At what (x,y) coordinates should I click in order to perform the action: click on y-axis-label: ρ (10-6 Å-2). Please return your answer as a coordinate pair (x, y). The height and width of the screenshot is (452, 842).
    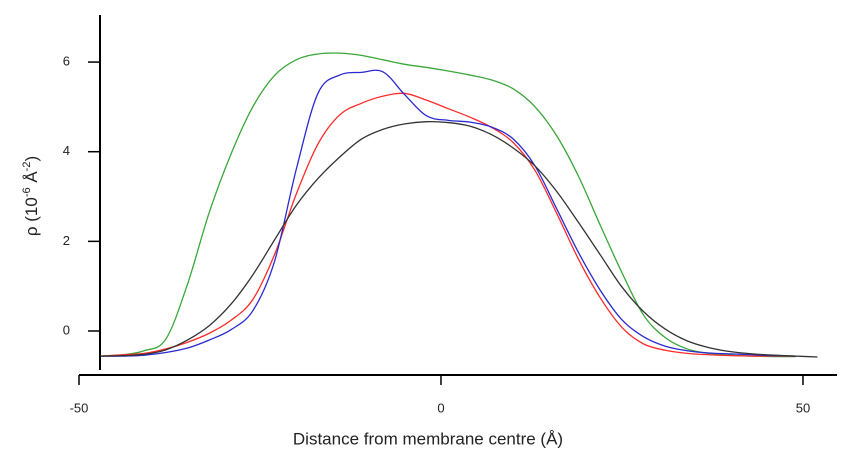
    Looking at the image, I should click on (31, 196).